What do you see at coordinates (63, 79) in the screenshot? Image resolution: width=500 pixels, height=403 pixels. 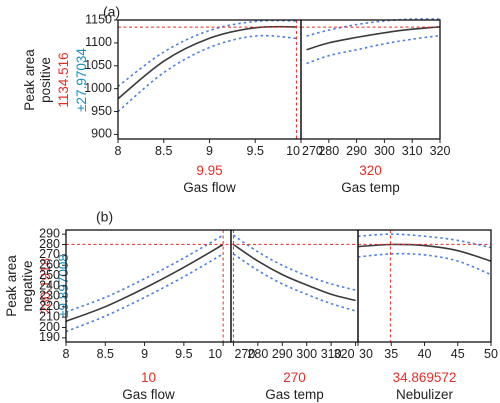 I see `y-predicted-value: 1134.516` at bounding box center [63, 79].